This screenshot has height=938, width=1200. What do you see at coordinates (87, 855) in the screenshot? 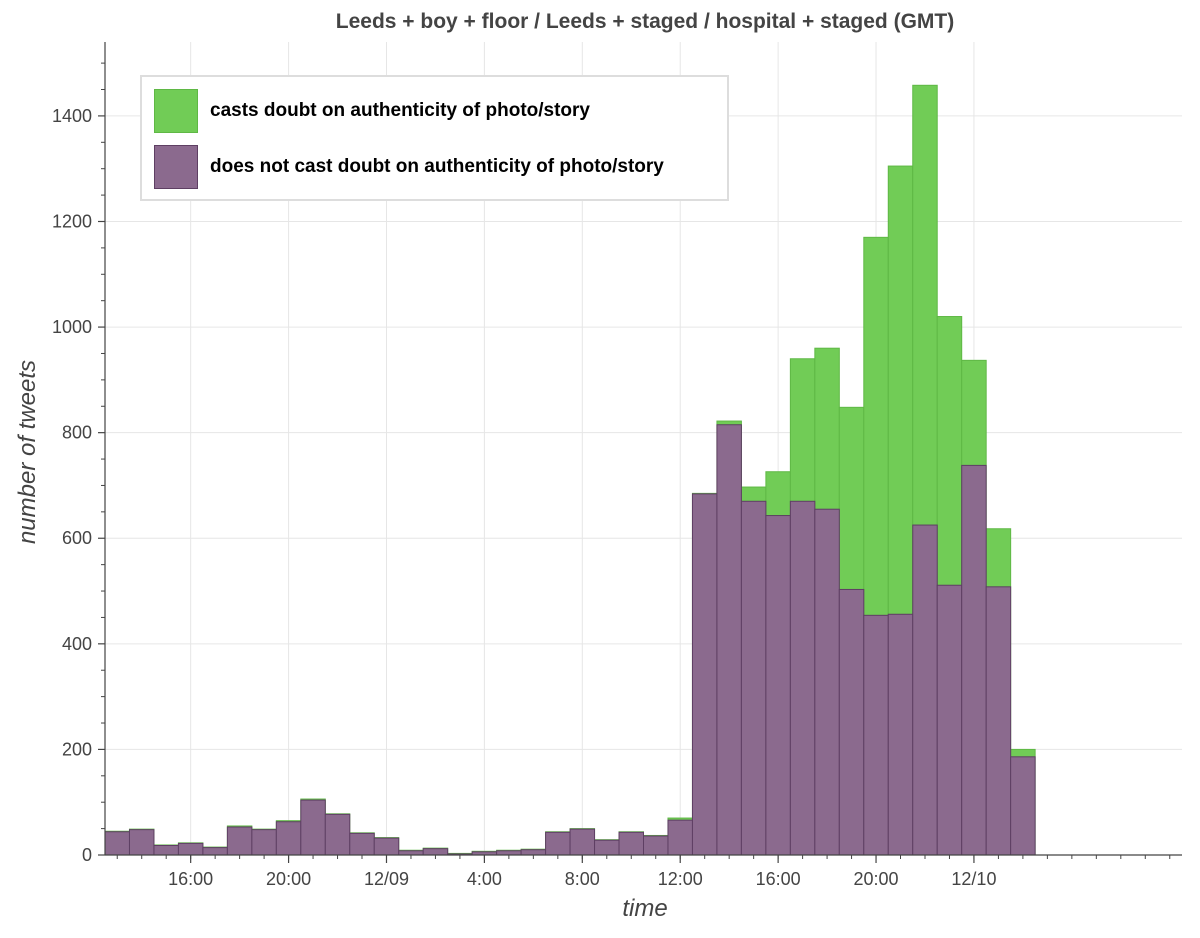
I see `y-tick-label: 0` at bounding box center [87, 855].